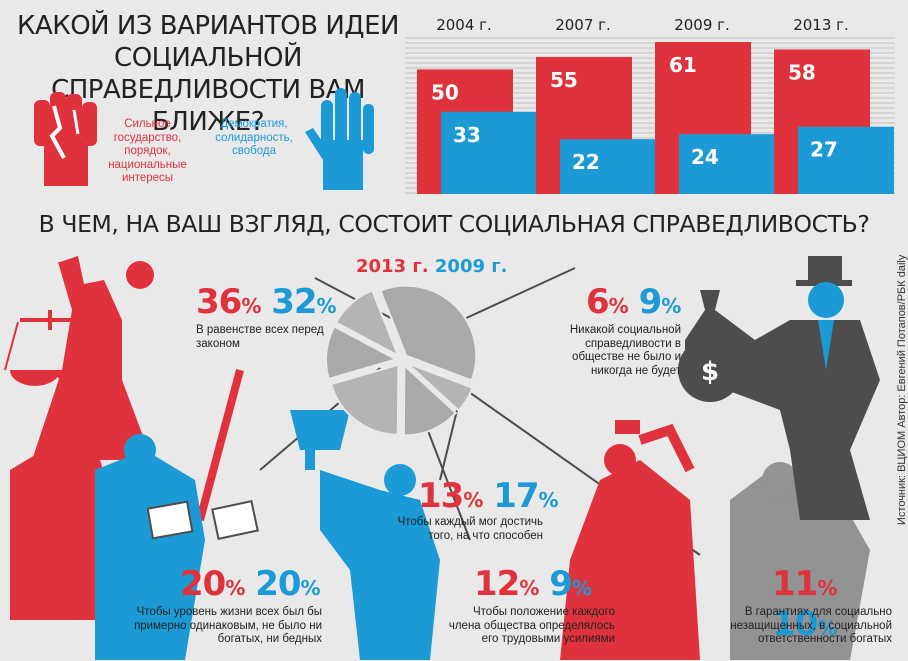 The width and height of the screenshot is (908, 661). What do you see at coordinates (445, 92) in the screenshot?
I see `bar-red-label-0: 50` at bounding box center [445, 92].